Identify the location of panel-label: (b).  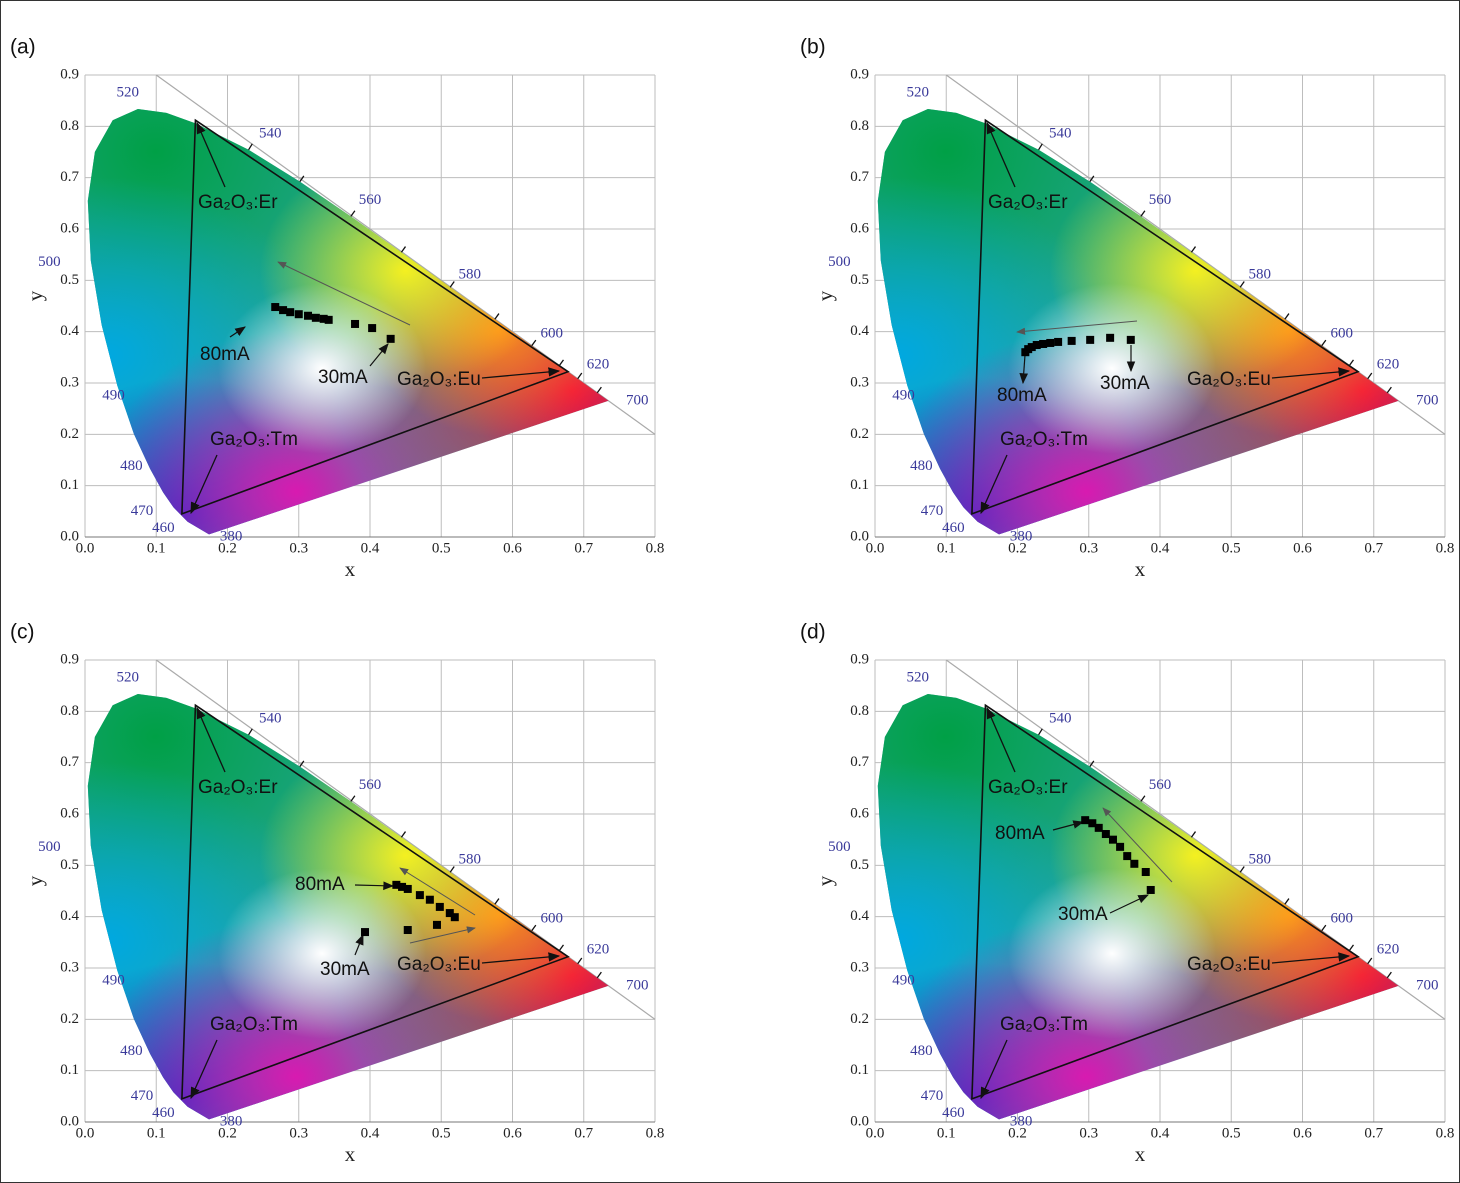
(813, 47).